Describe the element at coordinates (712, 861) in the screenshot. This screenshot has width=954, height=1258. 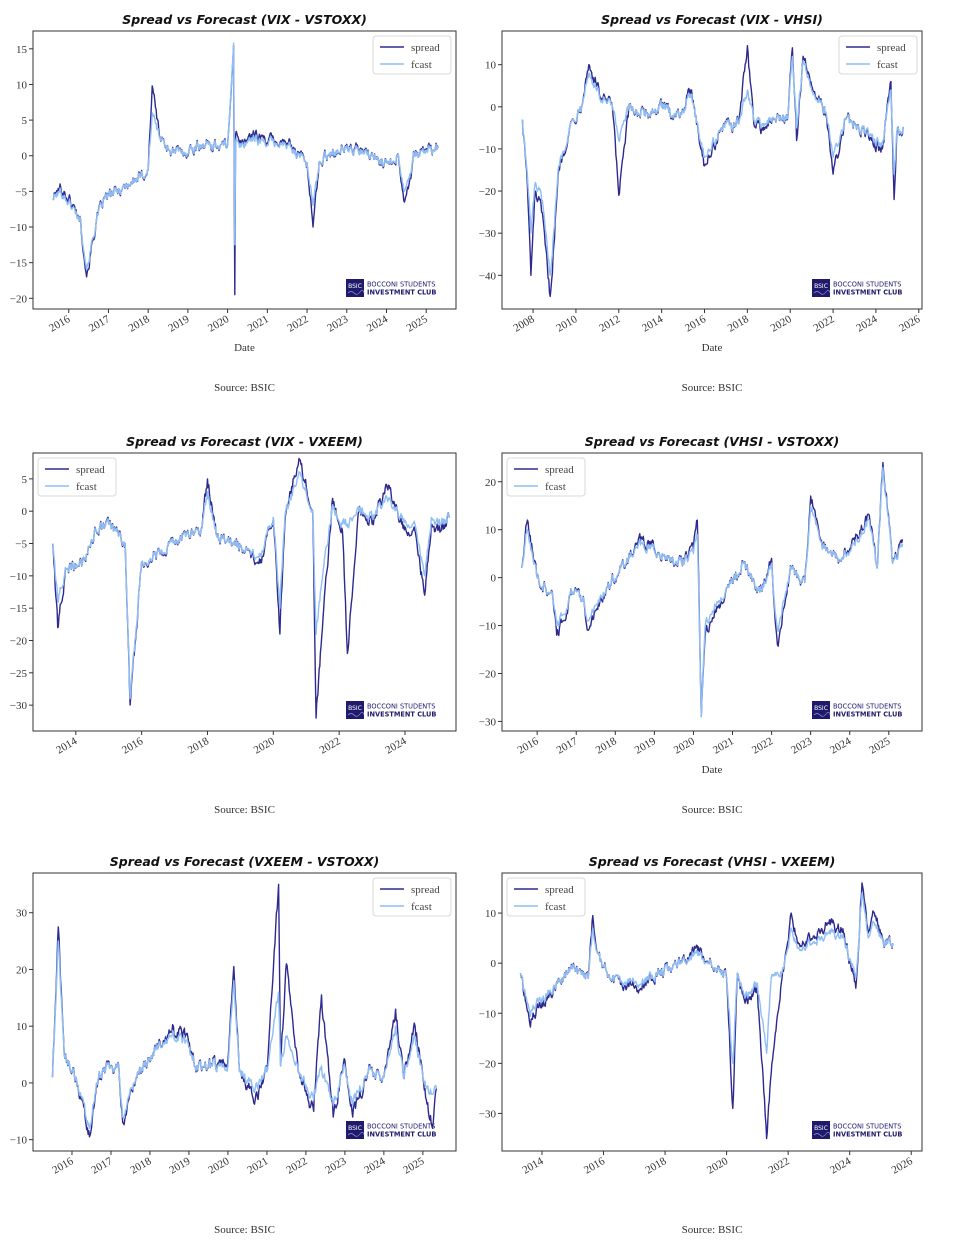
I see `chart-title: Spread vs Forecast (VHSI - VXEEM)` at that location.